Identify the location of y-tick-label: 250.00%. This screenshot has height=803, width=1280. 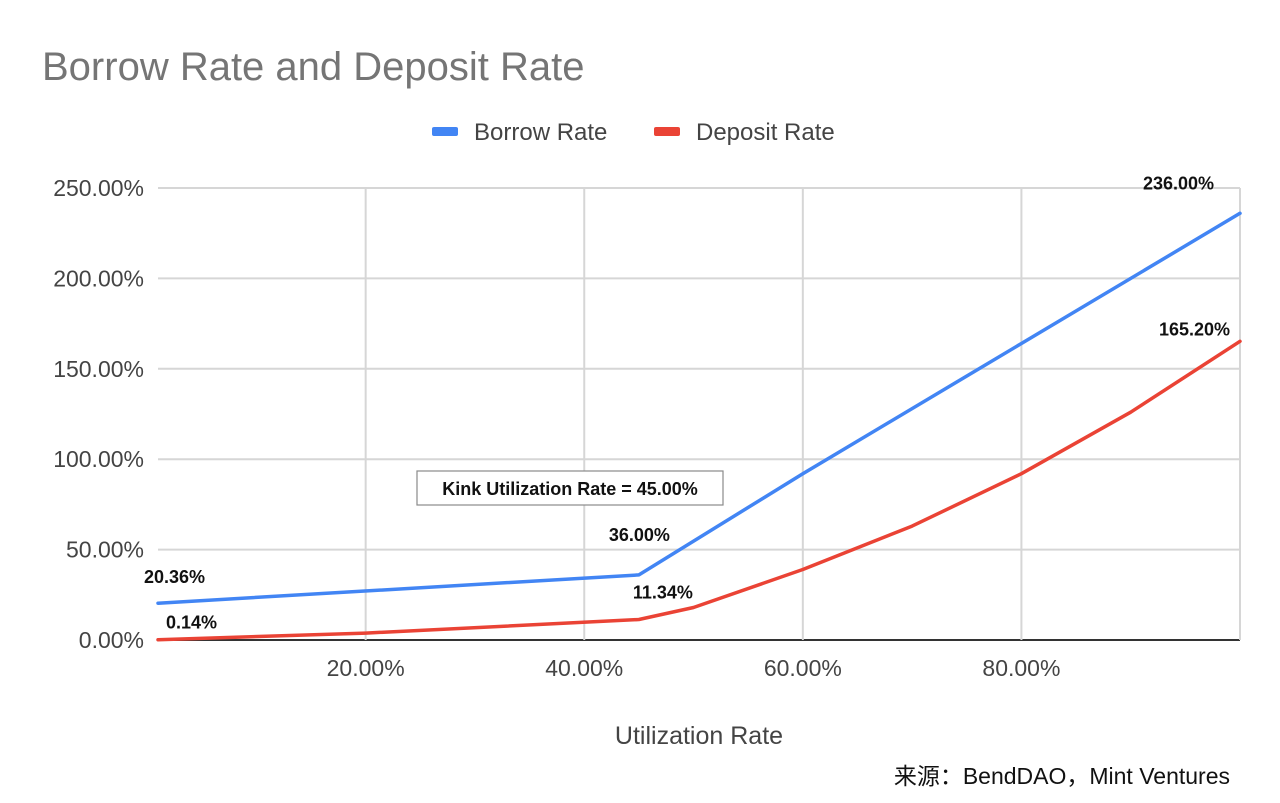
(98, 188).